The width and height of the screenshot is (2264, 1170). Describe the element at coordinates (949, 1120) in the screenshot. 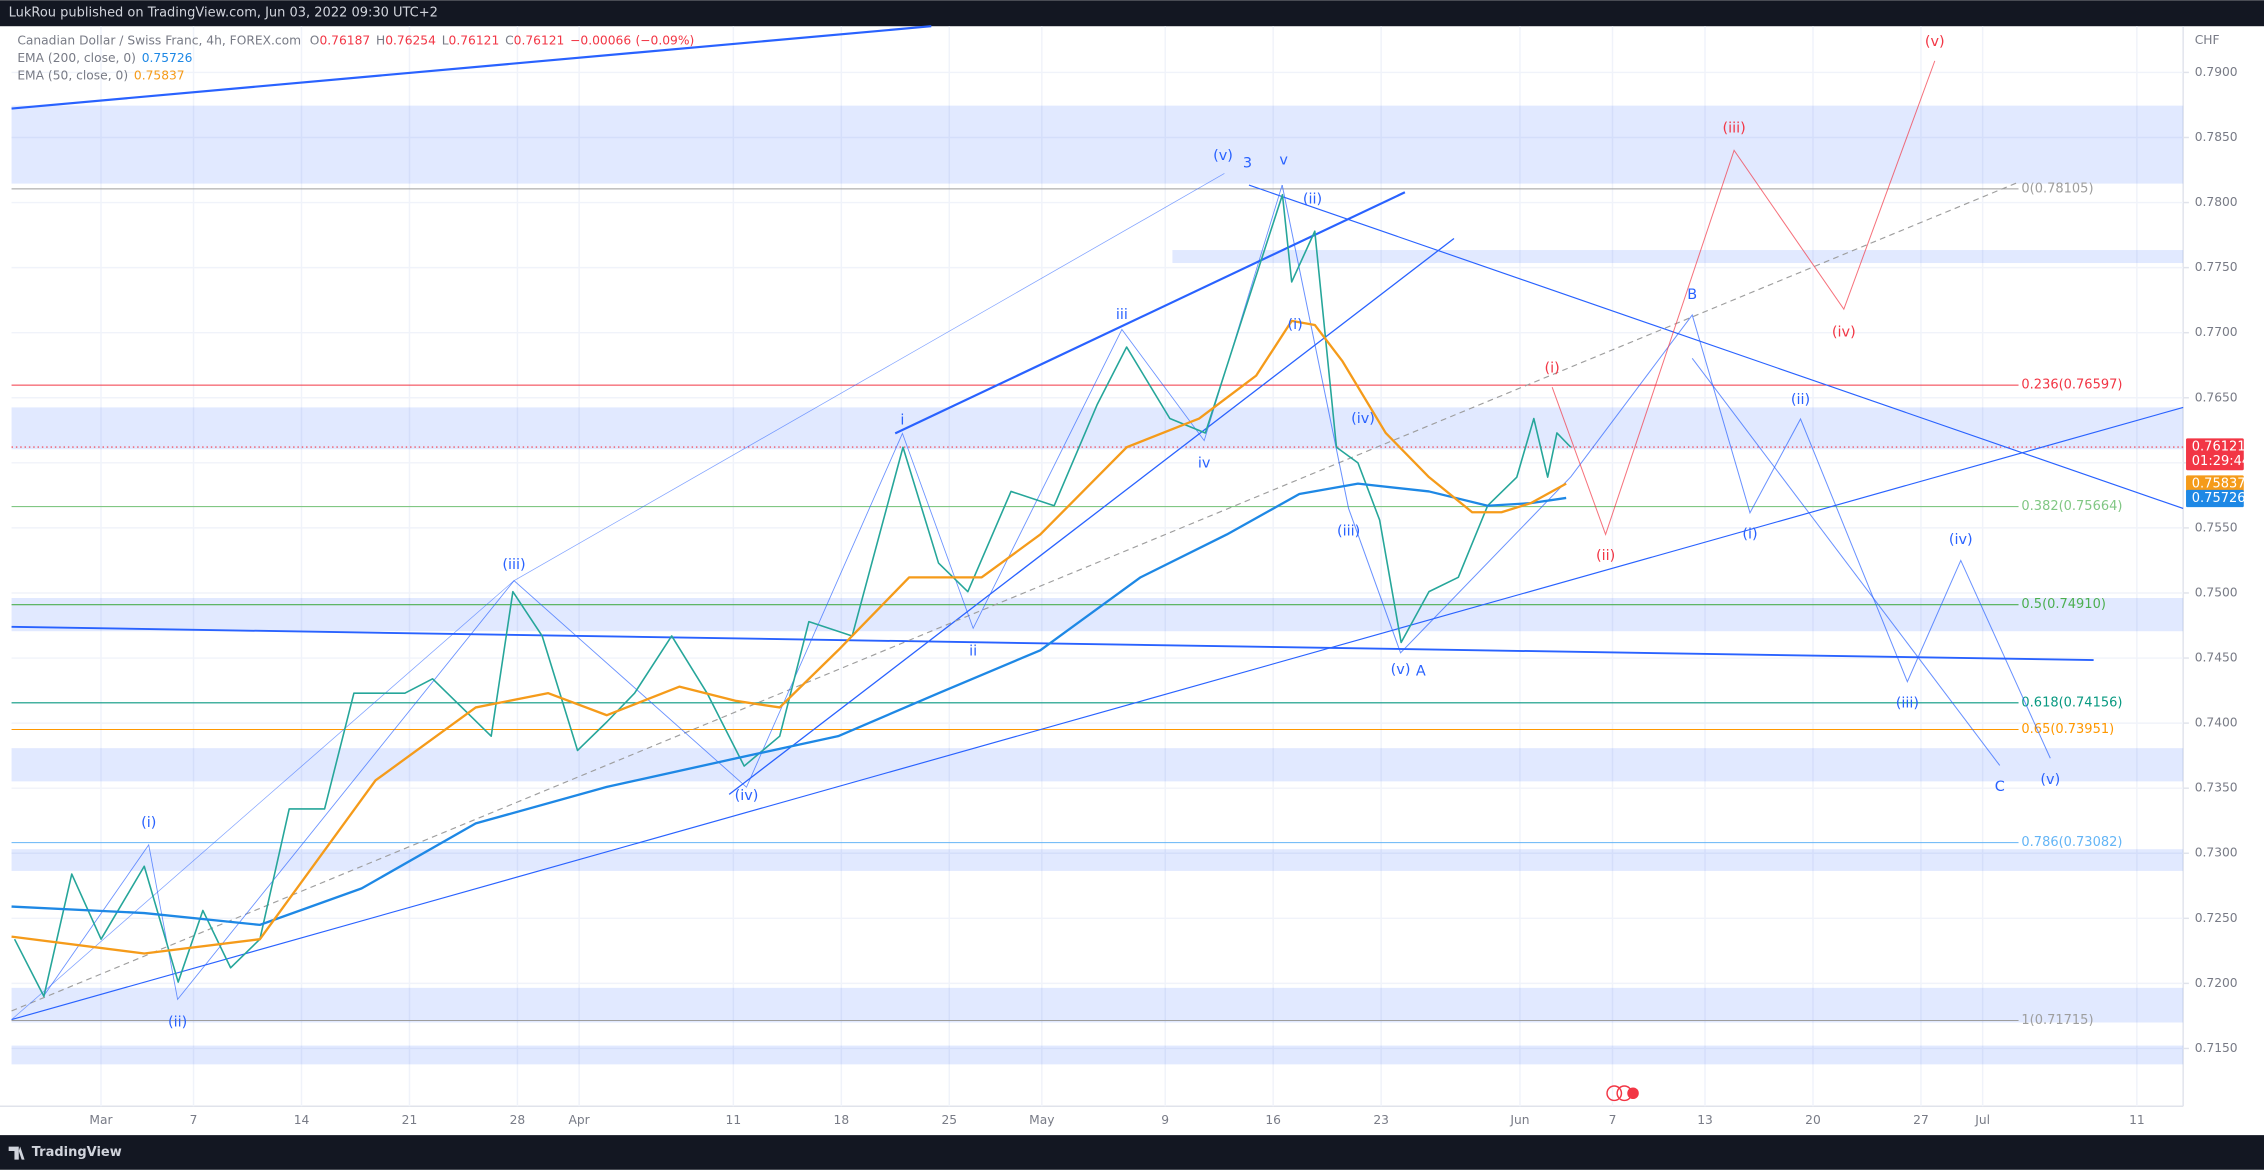

I see `x-tick-label: 25` at that location.